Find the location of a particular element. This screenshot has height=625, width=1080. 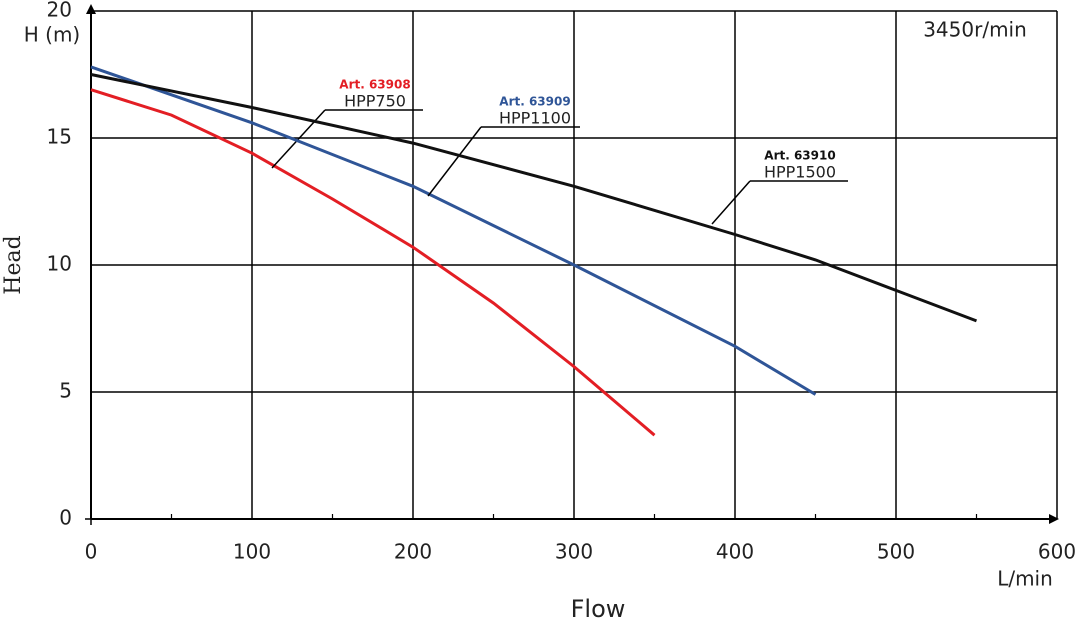

y-tick-label: 20 is located at coordinates (59, 11).